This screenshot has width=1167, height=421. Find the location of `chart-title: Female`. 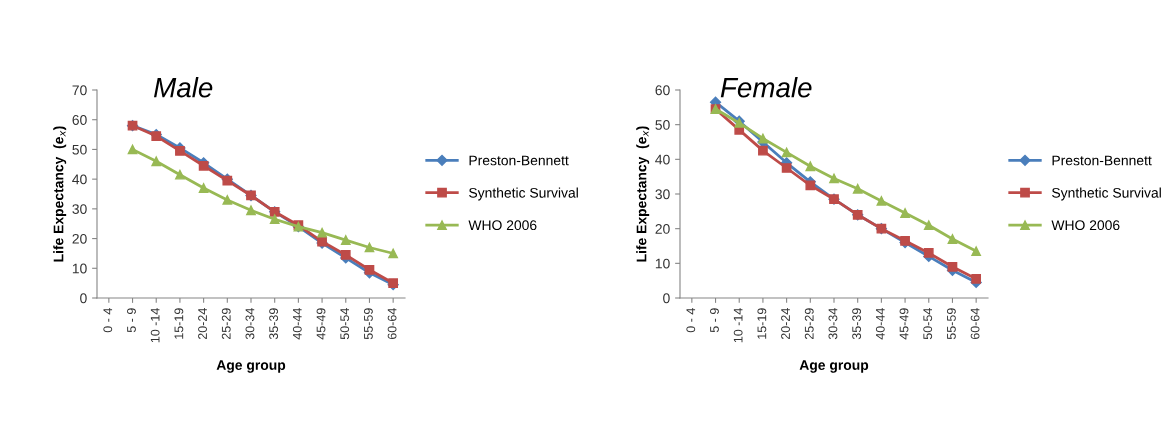

chart-title: Female is located at coordinates (766, 87).